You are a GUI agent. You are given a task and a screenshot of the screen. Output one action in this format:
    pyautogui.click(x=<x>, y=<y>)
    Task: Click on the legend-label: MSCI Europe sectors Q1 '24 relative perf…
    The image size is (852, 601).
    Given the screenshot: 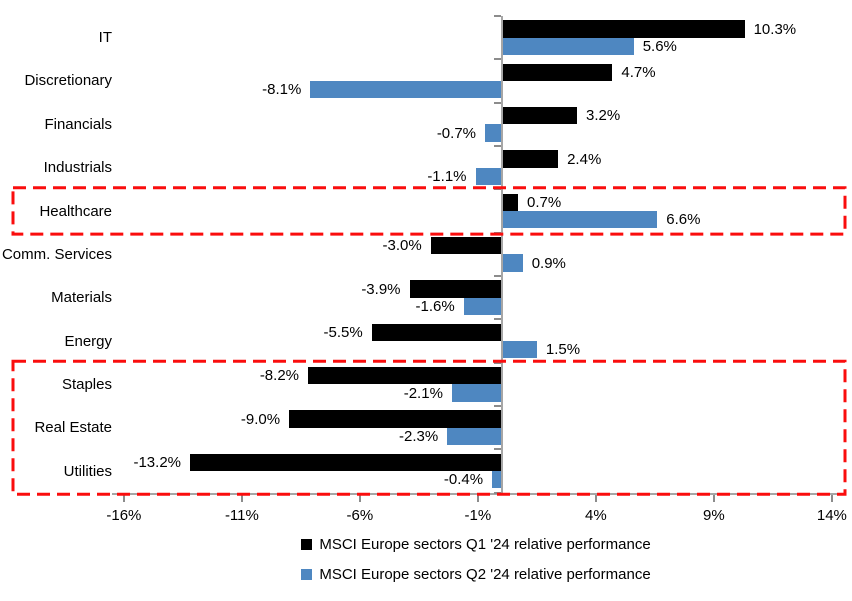 What is the action you would take?
    pyautogui.click(x=485, y=544)
    